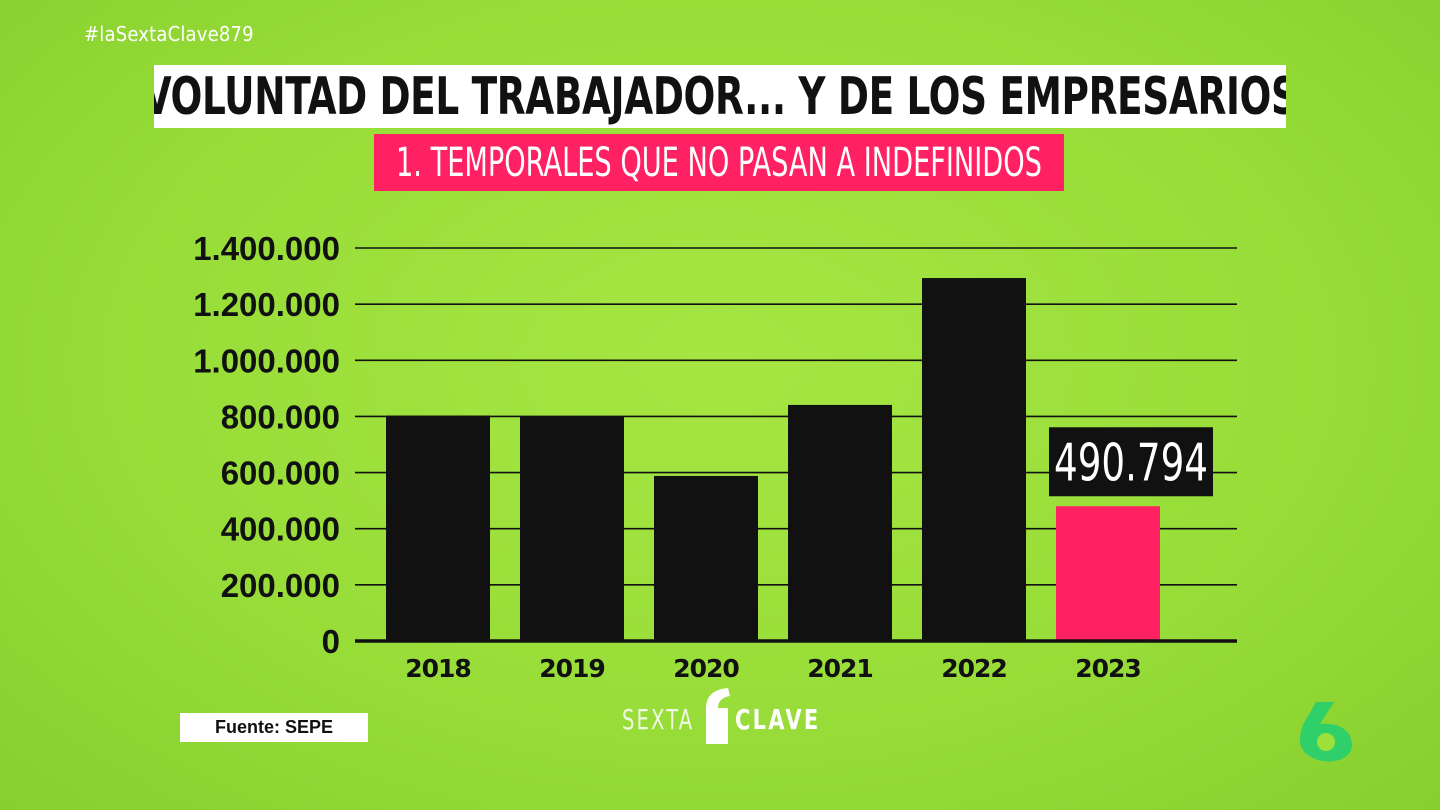 The width and height of the screenshot is (1440, 810). I want to click on six-logo-icon, so click(1326, 732).